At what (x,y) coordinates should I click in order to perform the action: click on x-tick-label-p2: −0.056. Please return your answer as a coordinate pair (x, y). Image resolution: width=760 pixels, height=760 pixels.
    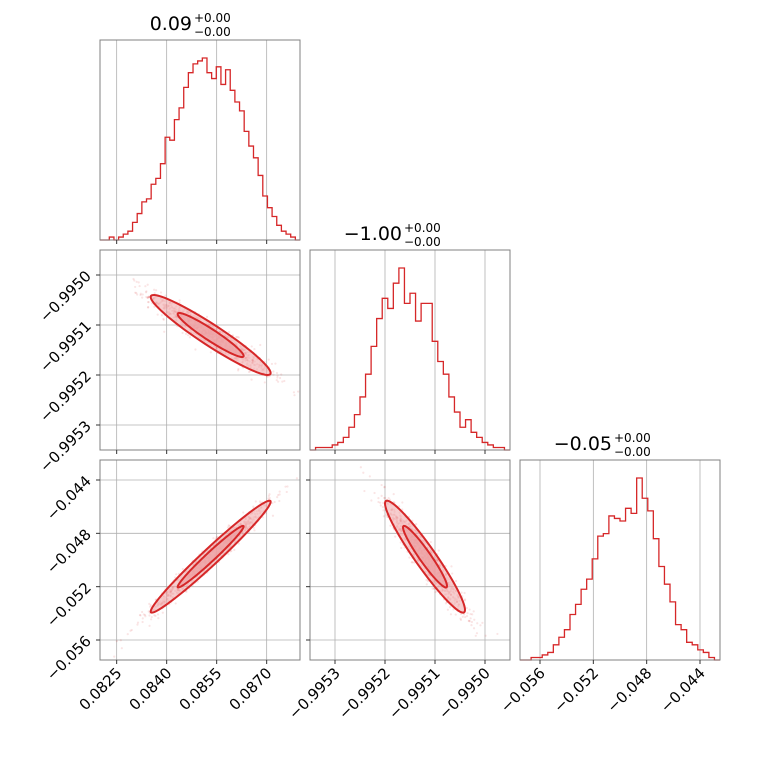
    Looking at the image, I should click on (523, 690).